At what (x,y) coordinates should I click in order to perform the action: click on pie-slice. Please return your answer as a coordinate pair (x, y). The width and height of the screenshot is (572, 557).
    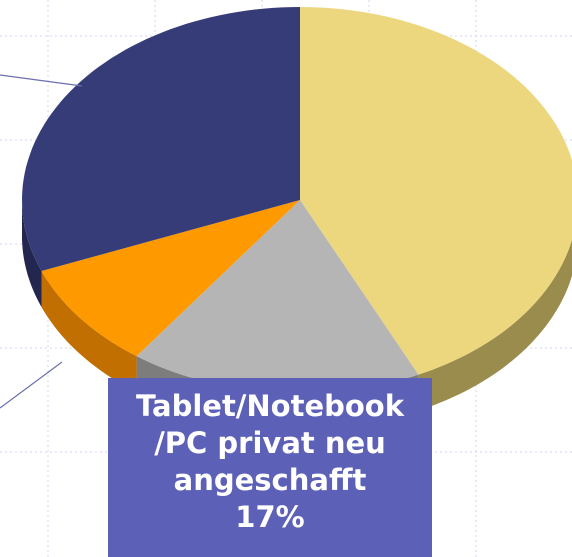
    Looking at the image, I should click on (170, 278).